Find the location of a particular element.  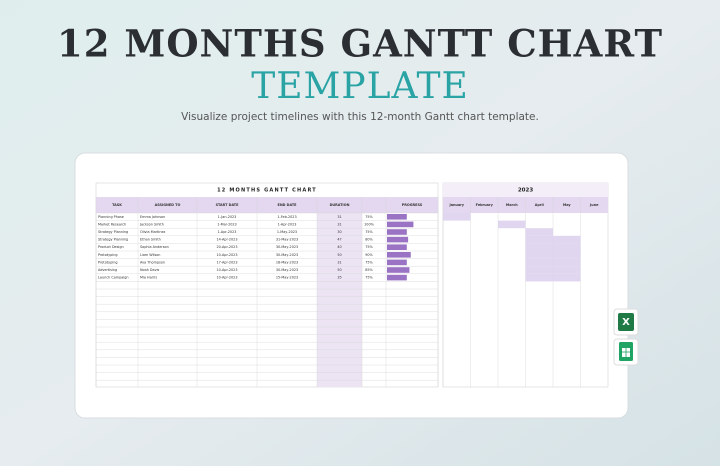

cell: 85% is located at coordinates (369, 270).